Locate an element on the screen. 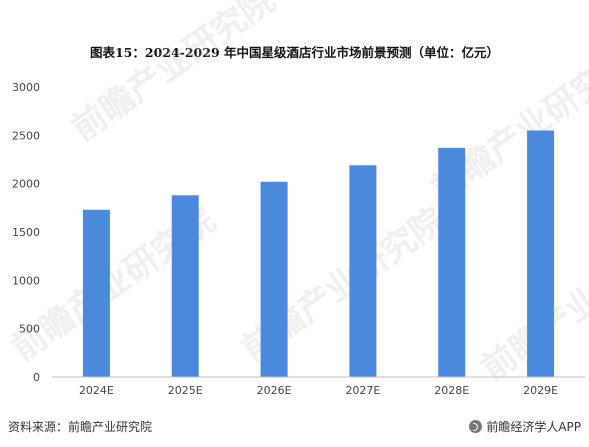 This screenshot has height=447, width=589. x-axis-ticks: 2024E 2025E 2026E 2027E 2028E 2029E is located at coordinates (318, 390).